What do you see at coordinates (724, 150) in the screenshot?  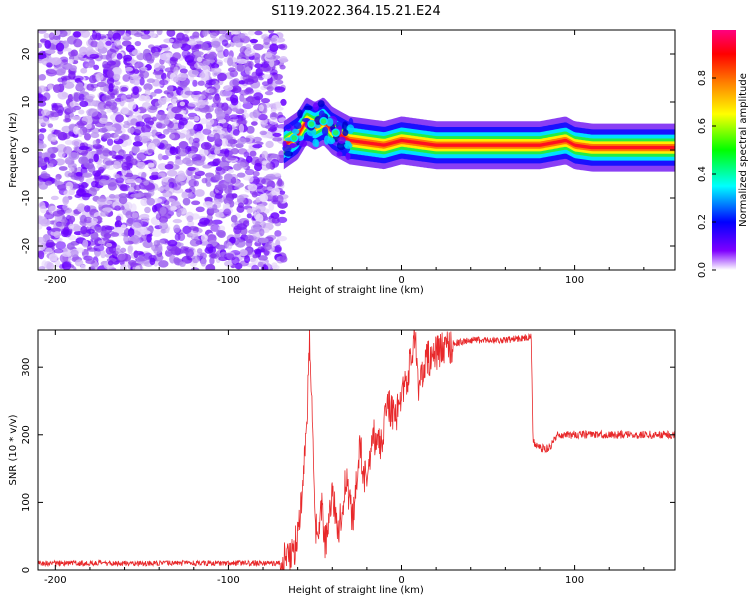 I see `colorbar-gradient` at bounding box center [724, 150].